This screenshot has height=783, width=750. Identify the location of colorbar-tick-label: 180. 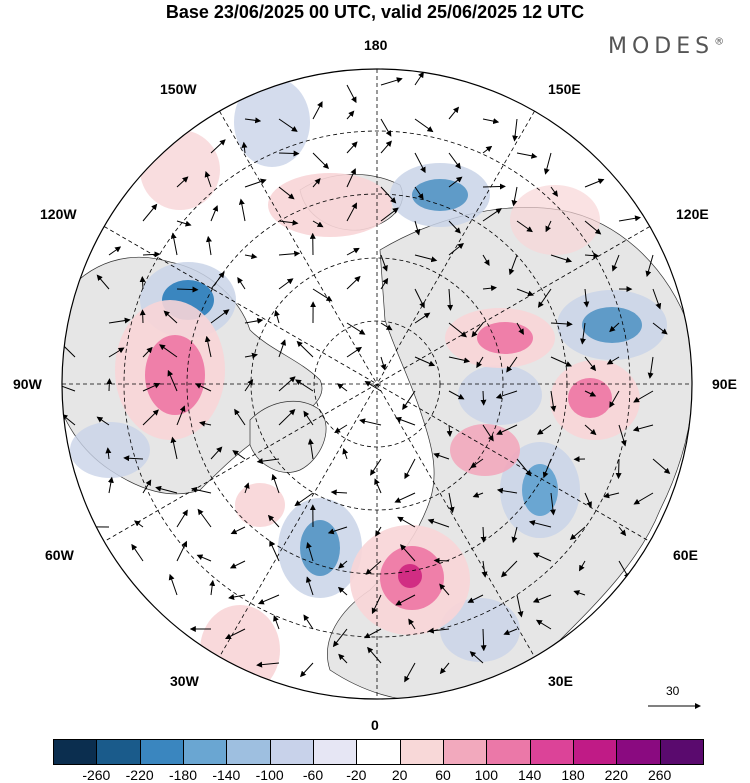
(573, 775).